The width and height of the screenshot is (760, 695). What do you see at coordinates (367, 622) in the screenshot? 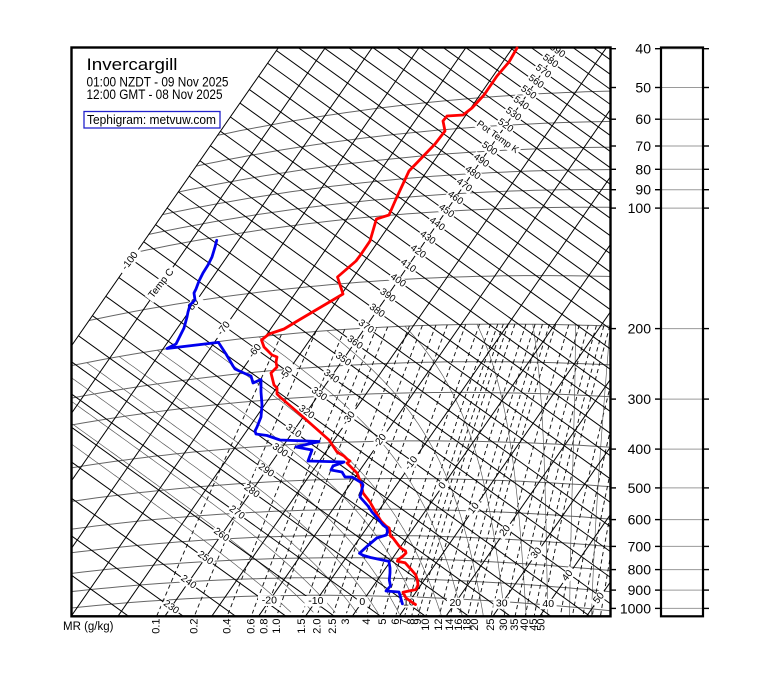
I see `svg-text: 4` at bounding box center [367, 622].